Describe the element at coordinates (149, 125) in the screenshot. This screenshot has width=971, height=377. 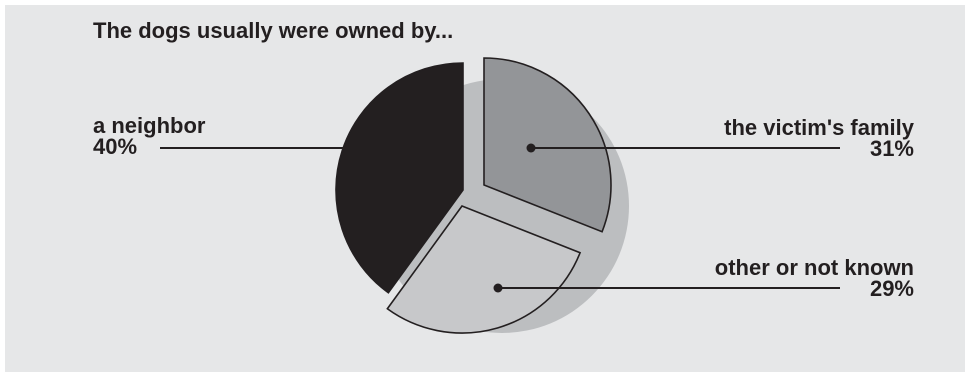
I see `label-neighbor-name: a neighbor` at that location.